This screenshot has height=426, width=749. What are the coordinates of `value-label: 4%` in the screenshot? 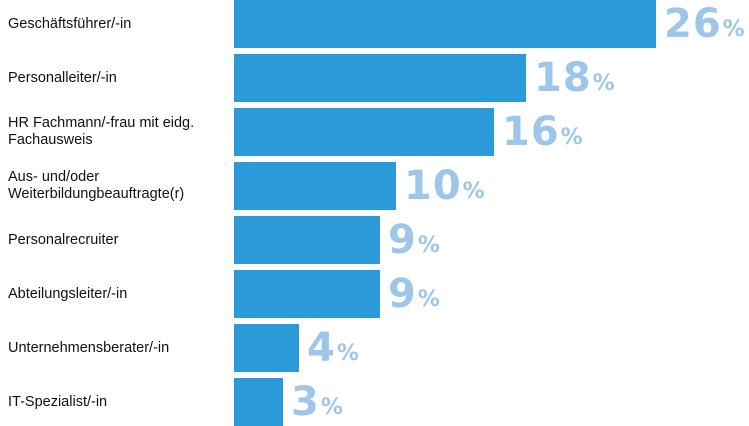 It's located at (333, 348).